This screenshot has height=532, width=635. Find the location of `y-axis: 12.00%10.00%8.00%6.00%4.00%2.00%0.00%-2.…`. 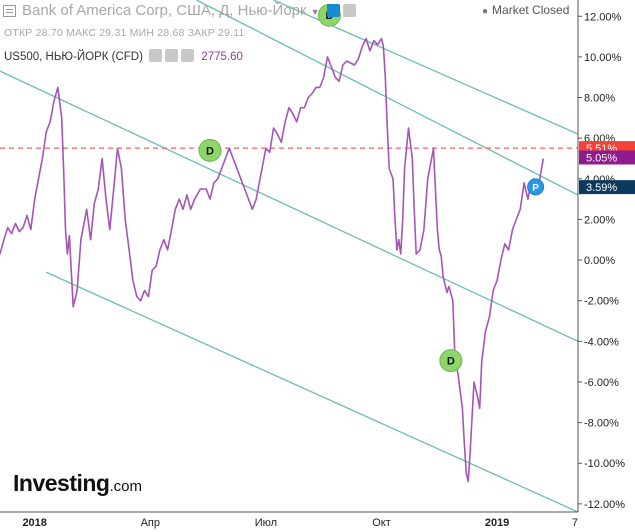

y-axis: 12.00%10.00%8.00%6.00%4.00%2.00%0.00%-2.… is located at coordinates (601, 256).